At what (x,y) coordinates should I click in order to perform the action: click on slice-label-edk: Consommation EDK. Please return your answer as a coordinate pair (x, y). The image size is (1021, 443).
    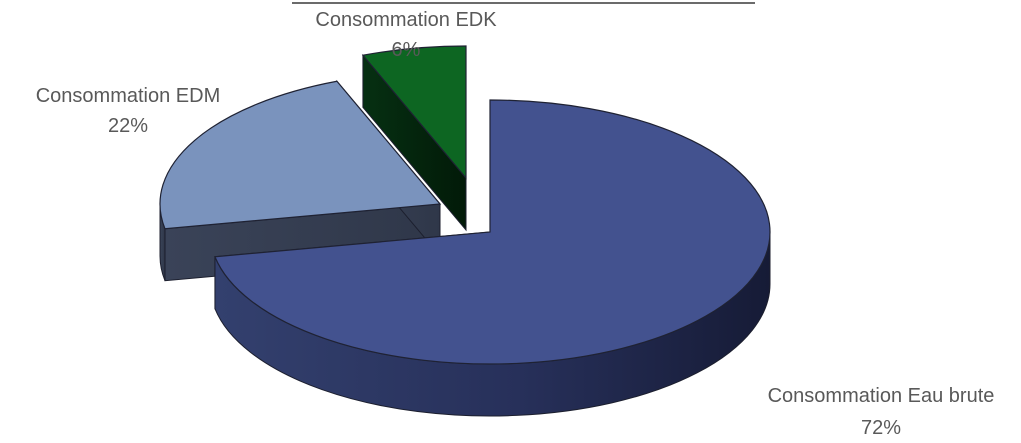
    Looking at the image, I should click on (406, 20).